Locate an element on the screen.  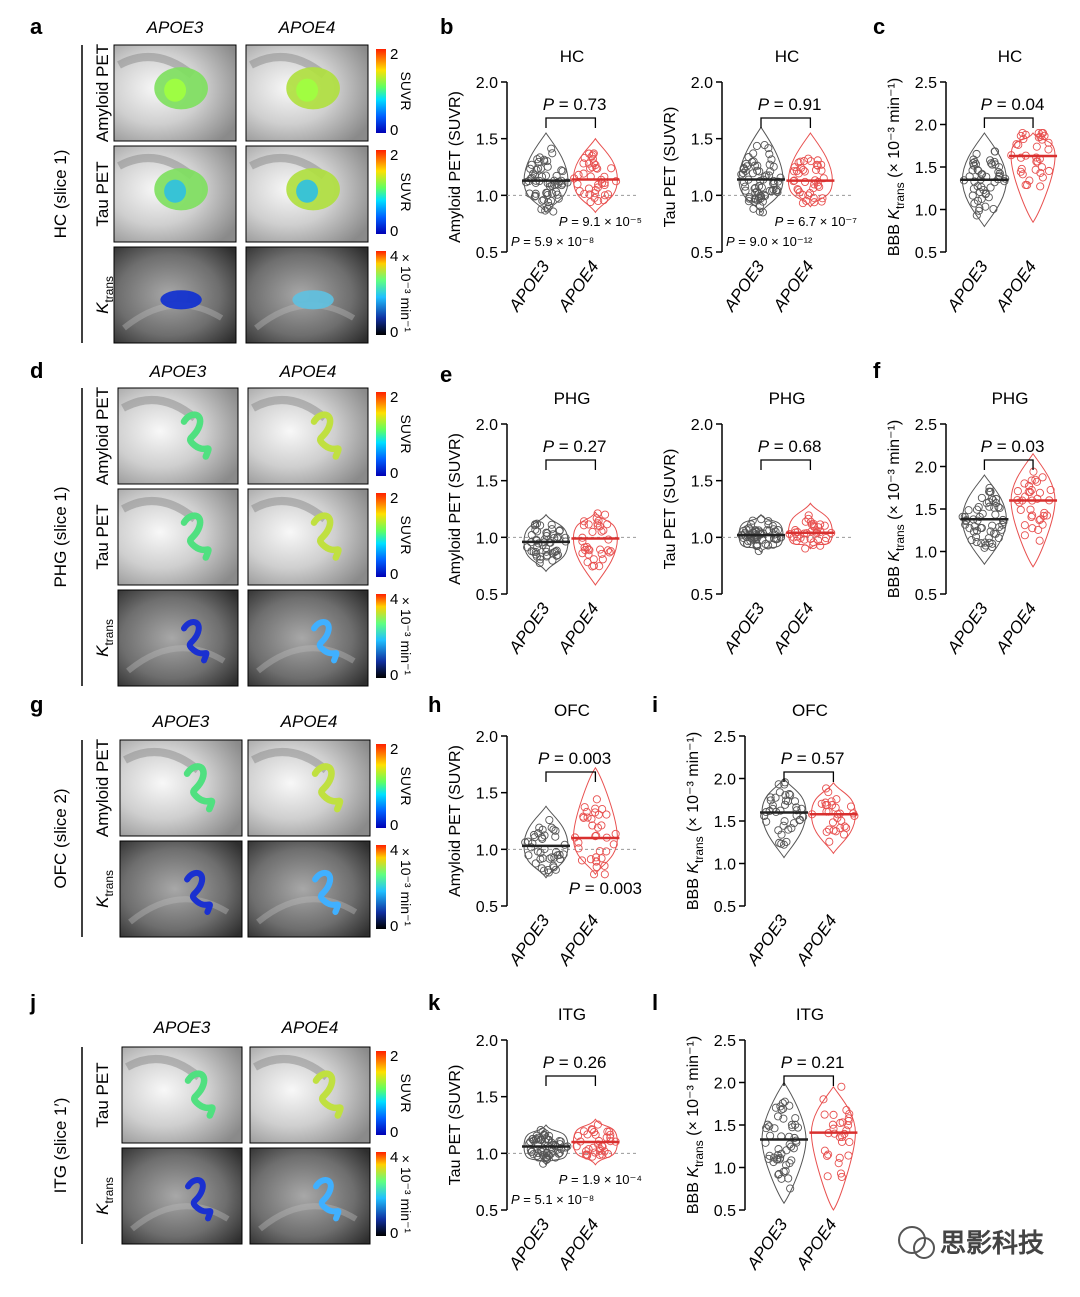
colorbar-ktrans is located at coordinates (381, 1194).